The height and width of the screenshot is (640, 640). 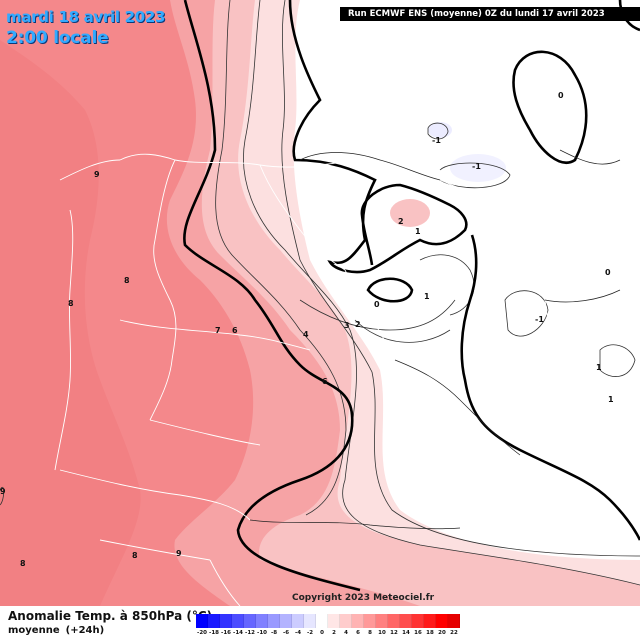 What do you see at coordinates (310, 633) in the screenshot?
I see `scale-tick-label: -2` at bounding box center [310, 633].